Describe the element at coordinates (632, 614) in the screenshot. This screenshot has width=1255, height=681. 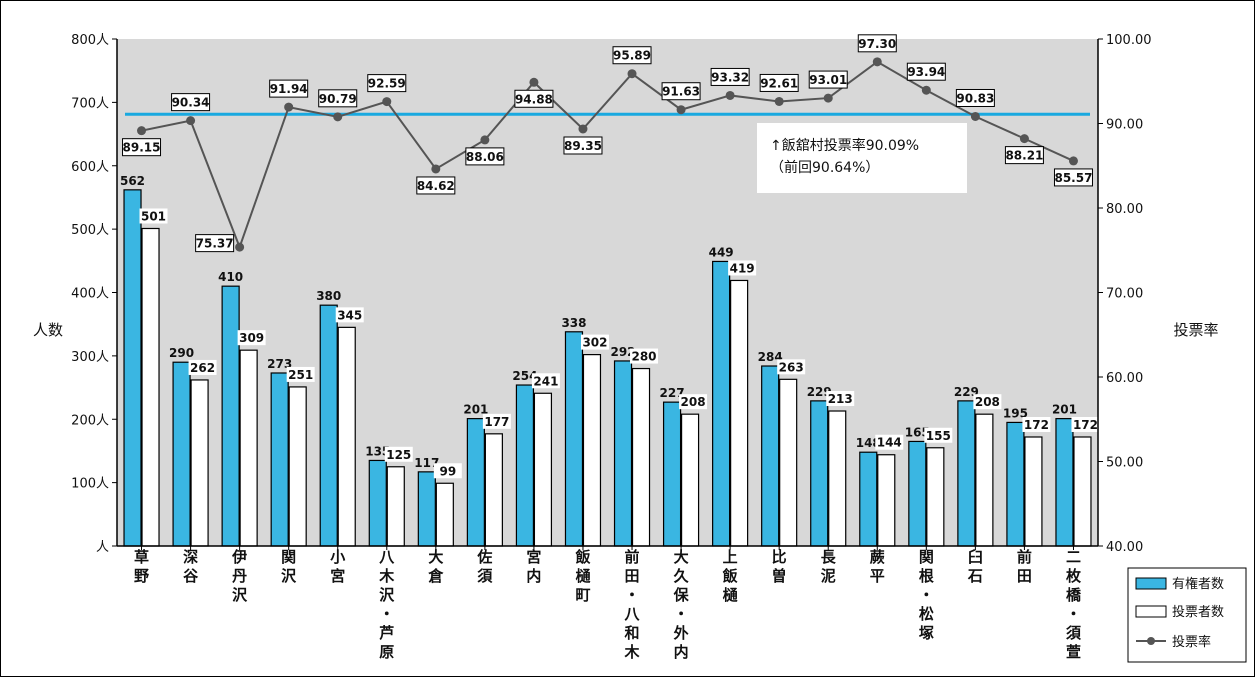
I see `x-category-char-10-3: 八` at that location.